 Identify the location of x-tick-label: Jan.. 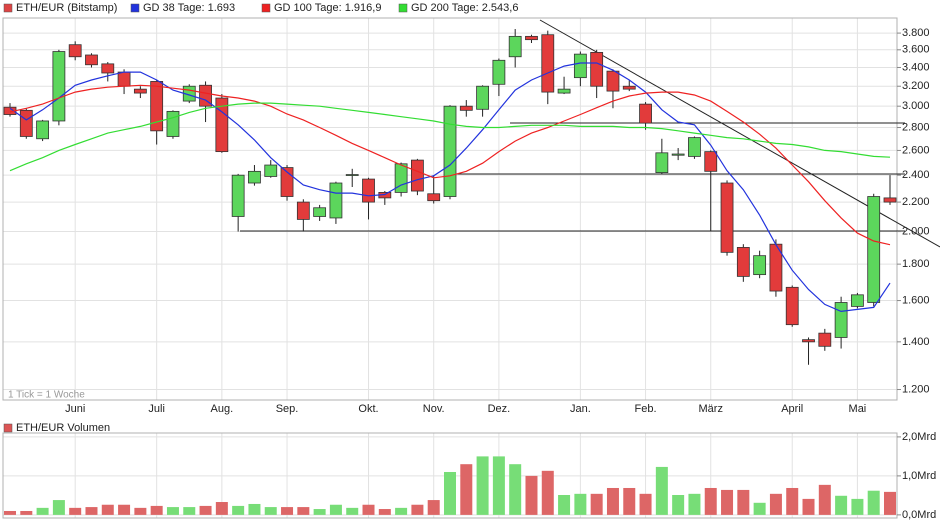
(580, 409).